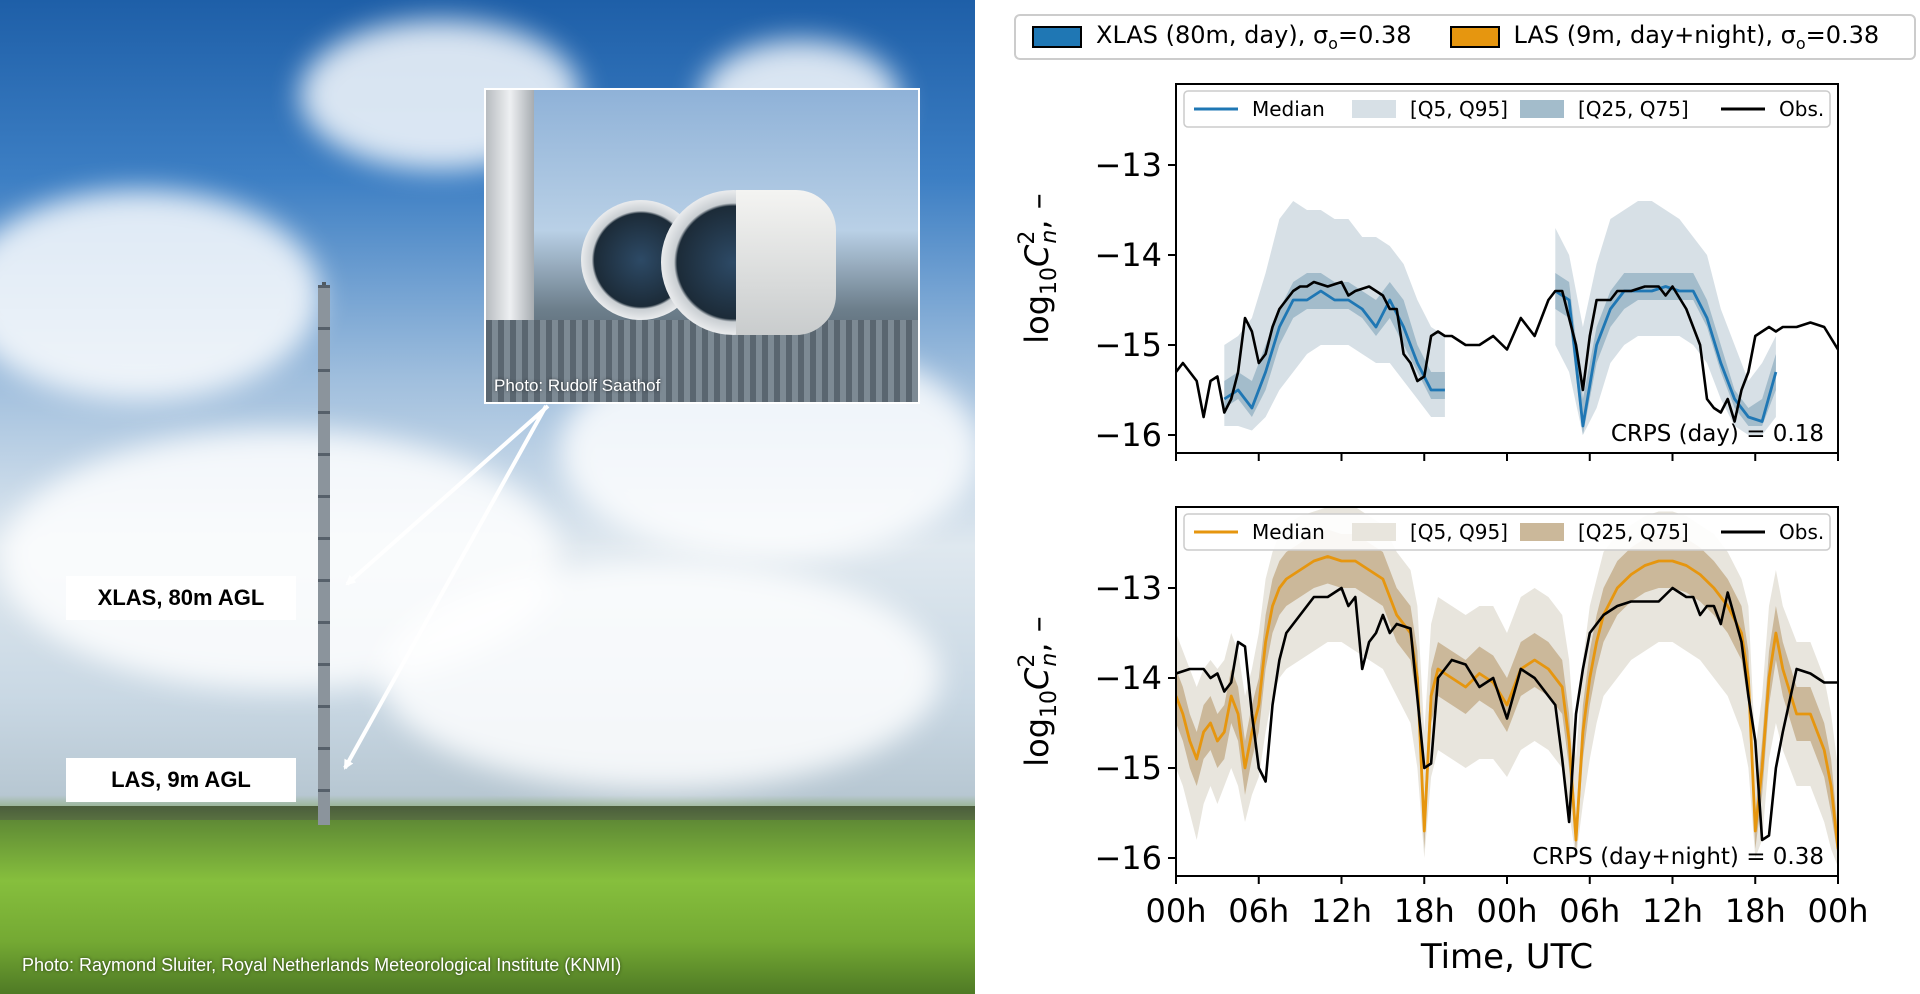  Describe the element at coordinates (447, 495) in the screenshot. I see `arrow-to-xlas` at that location.